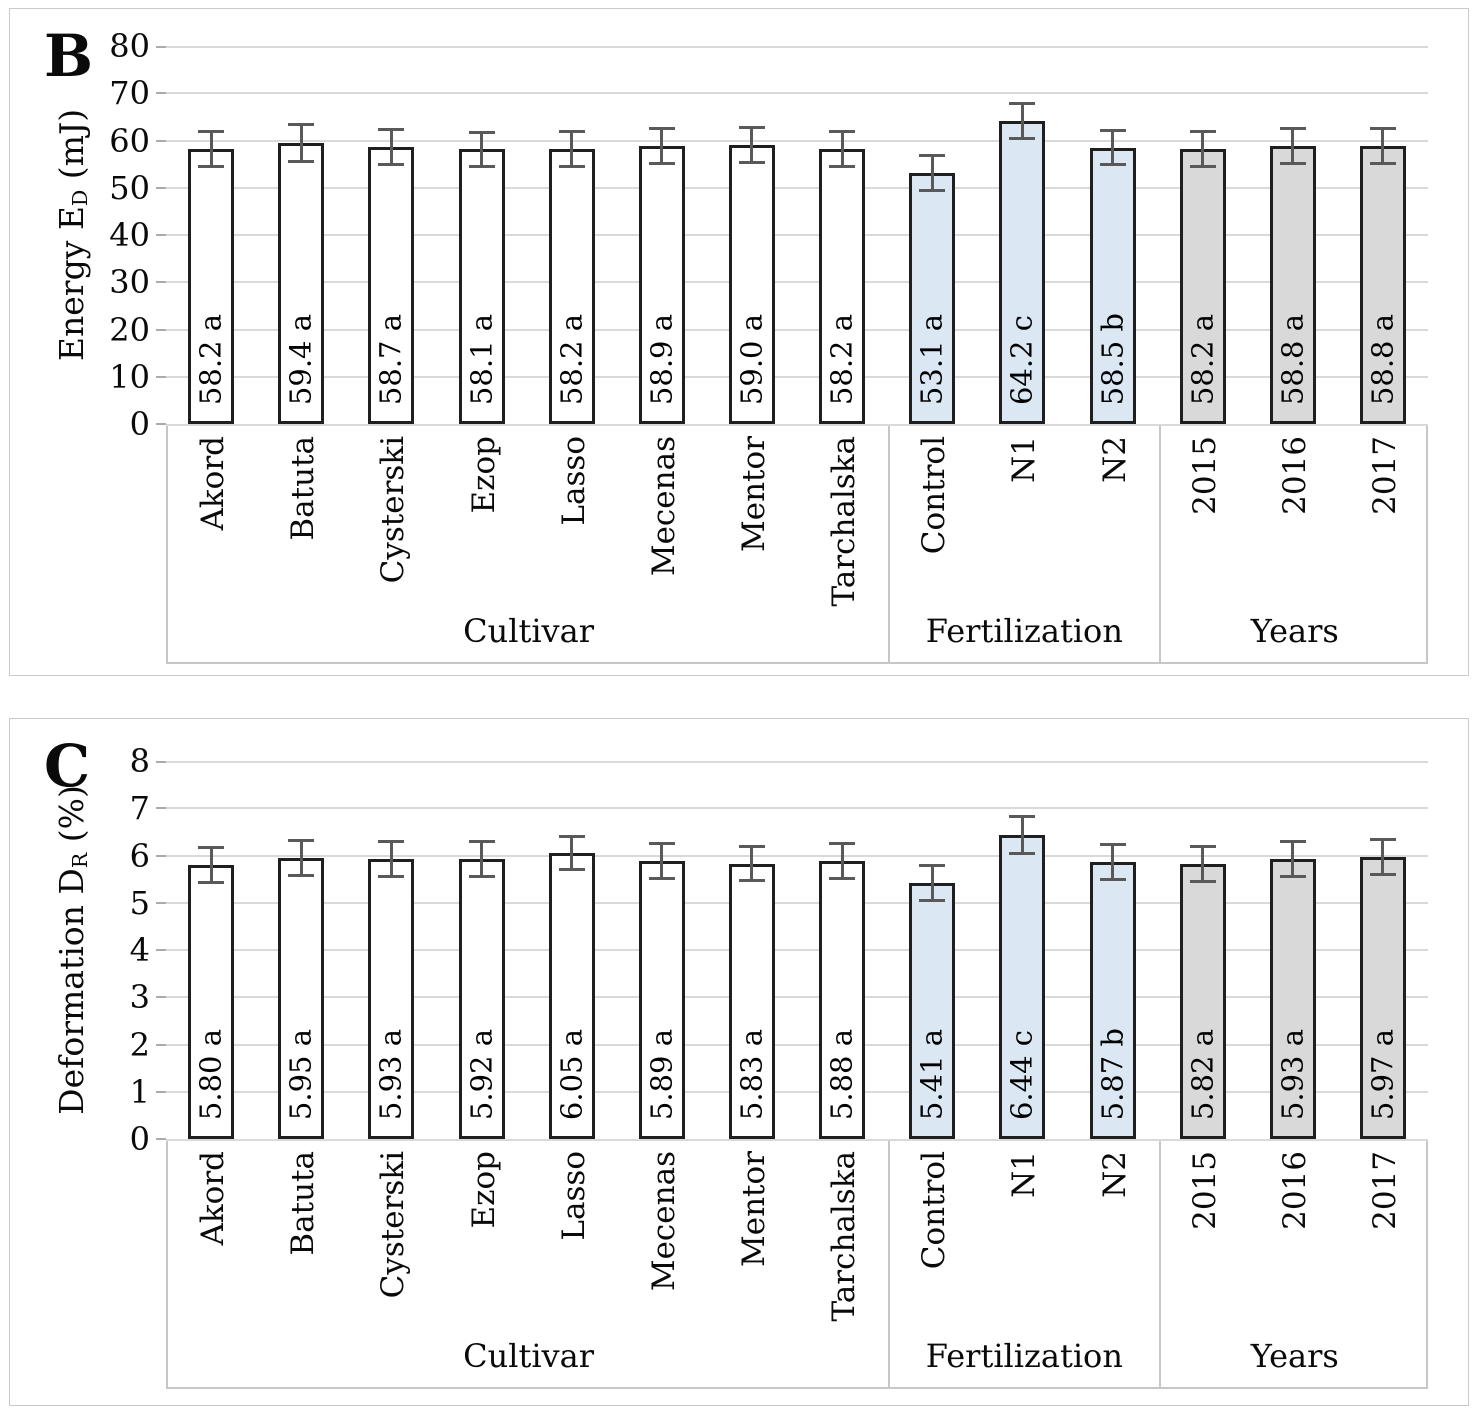  What do you see at coordinates (129, 46) in the screenshot?
I see `y-tick-label: 80` at bounding box center [129, 46].